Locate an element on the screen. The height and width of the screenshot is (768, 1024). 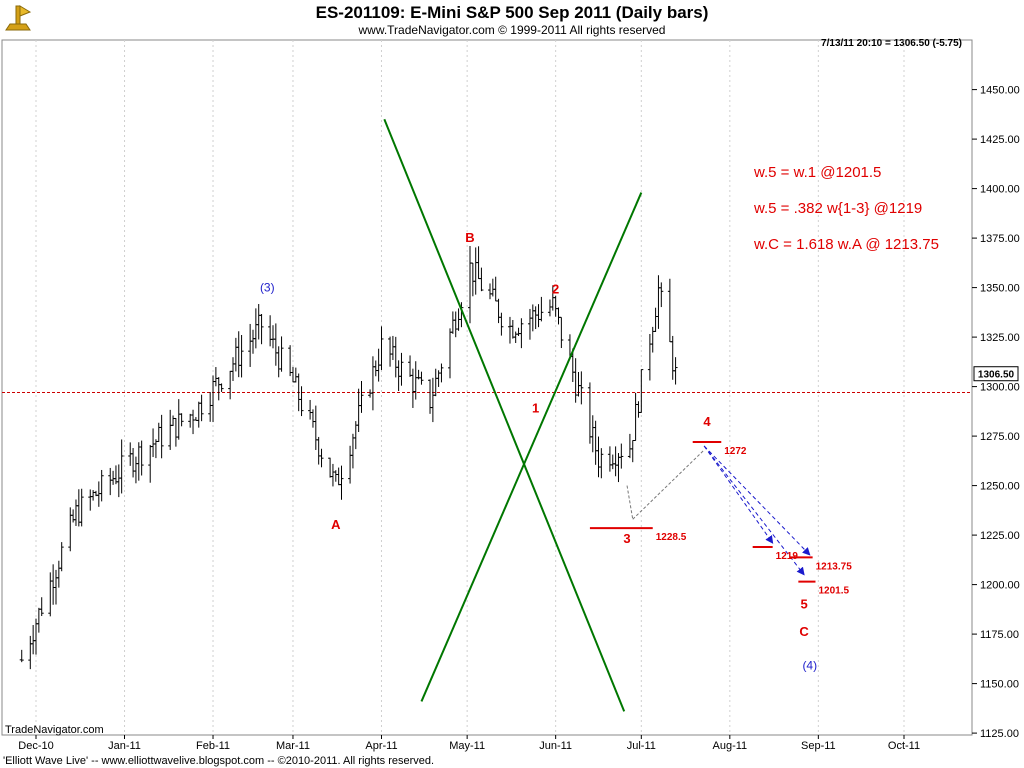
wave-label: 4 is located at coordinates (707, 421).